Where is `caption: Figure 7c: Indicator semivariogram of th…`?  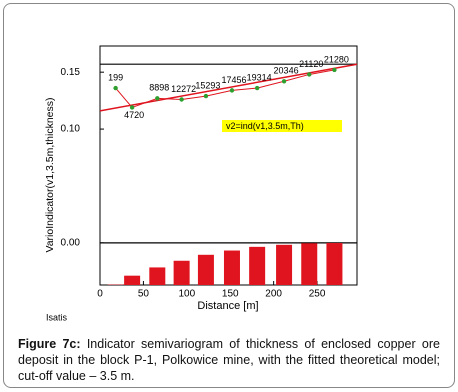 caption: Figure 7c: Indicator semivariogram of th… is located at coordinates (229, 360).